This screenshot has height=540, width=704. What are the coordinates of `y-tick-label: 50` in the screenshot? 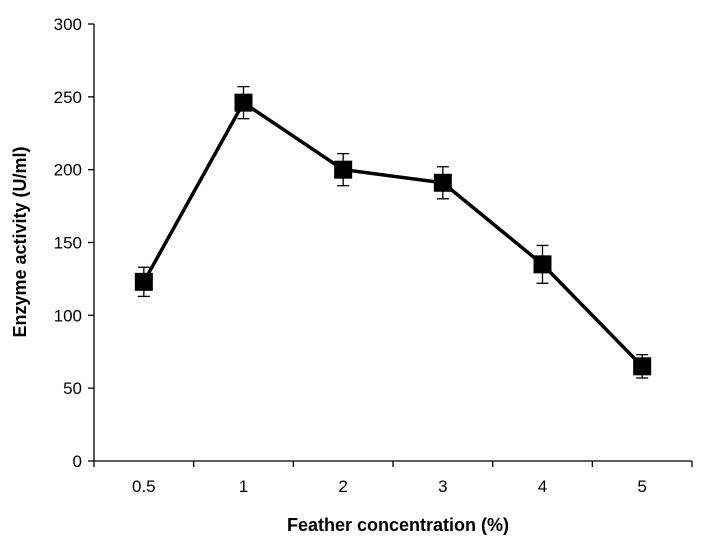 It's located at (72, 388).